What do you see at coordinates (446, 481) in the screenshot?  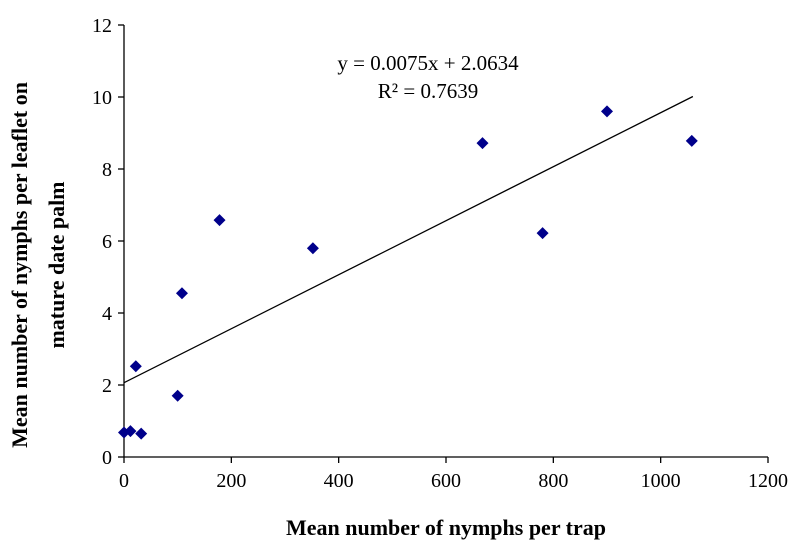 I see `x-tick-label: 600` at bounding box center [446, 481].